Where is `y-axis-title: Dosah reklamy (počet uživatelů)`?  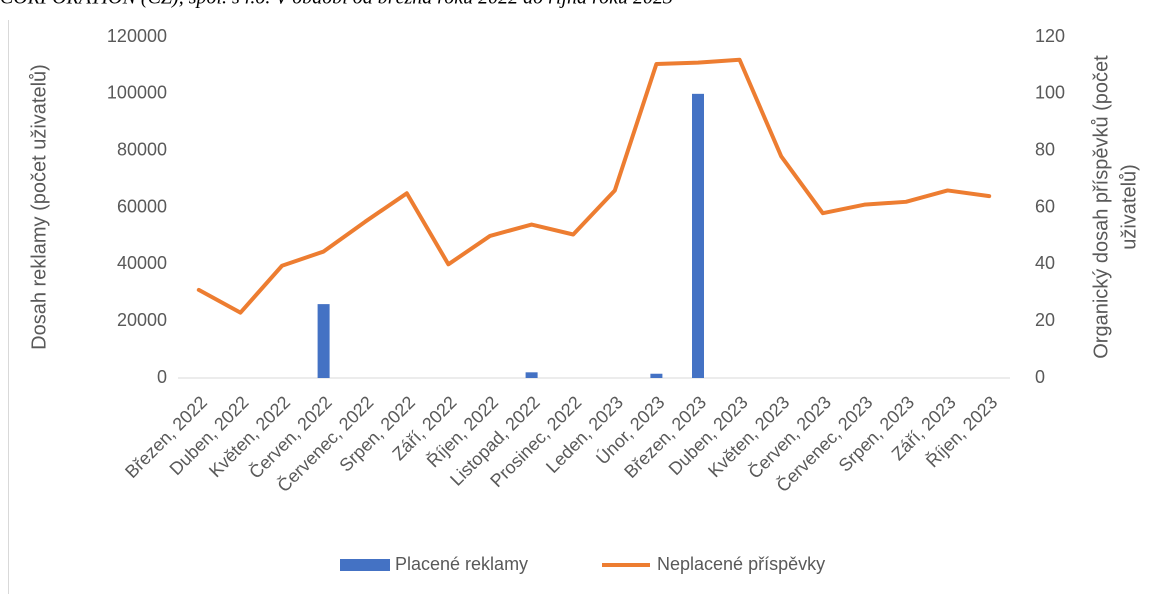 y-axis-title: Dosah reklamy (počet uživatelů) is located at coordinates (39, 207).